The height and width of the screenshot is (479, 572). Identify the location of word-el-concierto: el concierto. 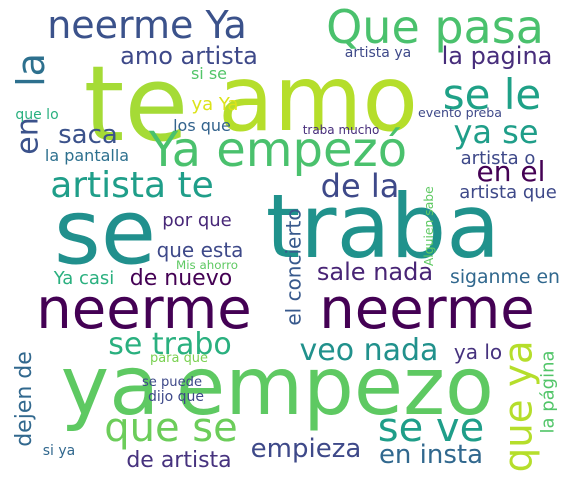
(293, 267).